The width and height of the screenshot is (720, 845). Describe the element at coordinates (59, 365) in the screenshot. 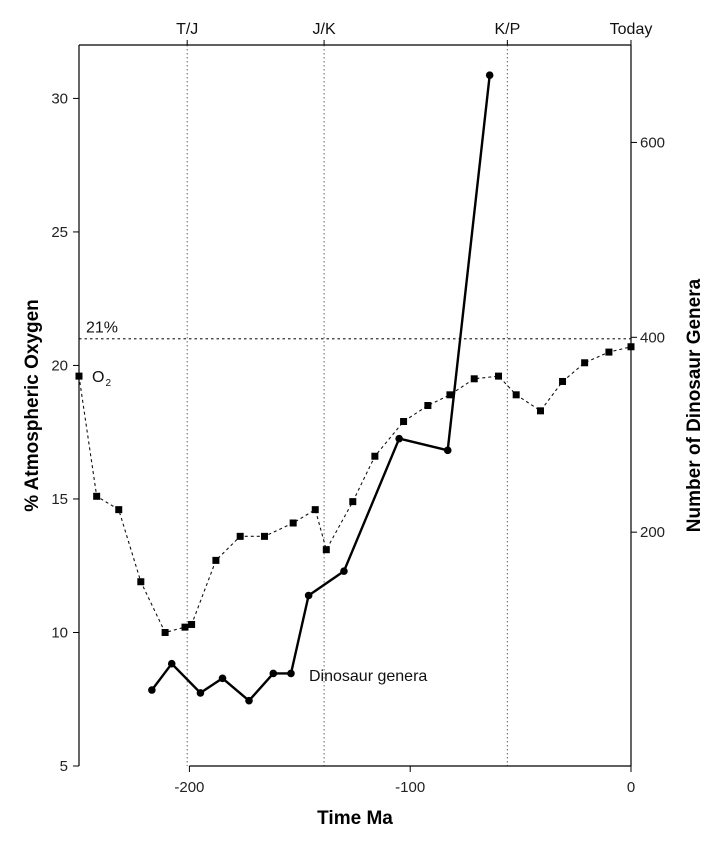

I see `y-tick-label: 20` at that location.